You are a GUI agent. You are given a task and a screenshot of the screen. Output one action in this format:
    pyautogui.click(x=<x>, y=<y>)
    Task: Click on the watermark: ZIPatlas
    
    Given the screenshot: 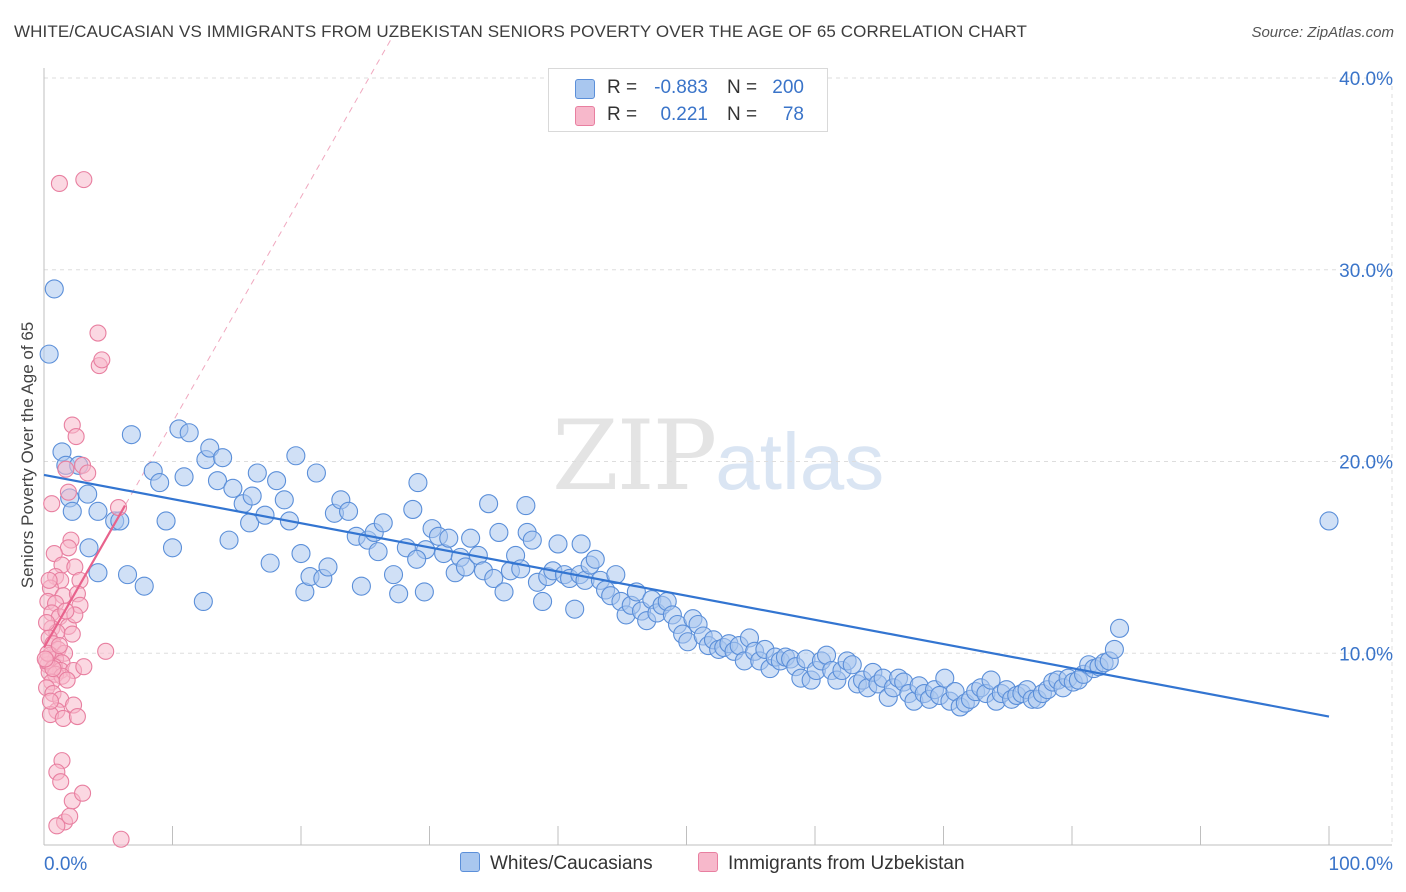 What is the action you would take?
    pyautogui.click(x=718, y=456)
    